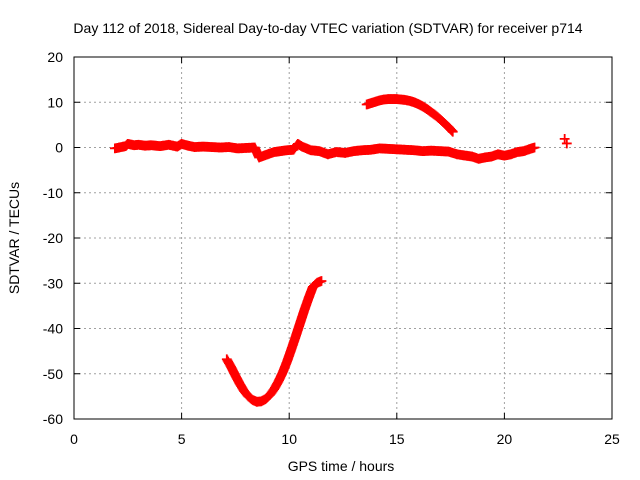  Describe the element at coordinates (14, 238) in the screenshot. I see `y-axis-label: SDTVAR / TECUs` at that location.